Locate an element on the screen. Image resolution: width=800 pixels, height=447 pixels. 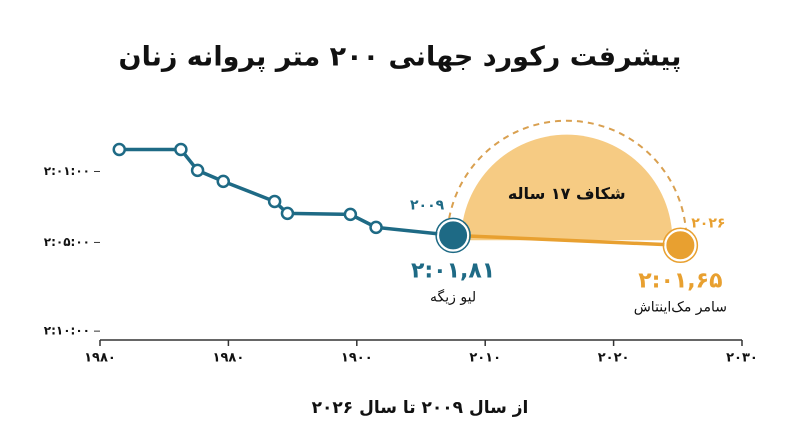
gap-outline is located at coordinates (567, 180).